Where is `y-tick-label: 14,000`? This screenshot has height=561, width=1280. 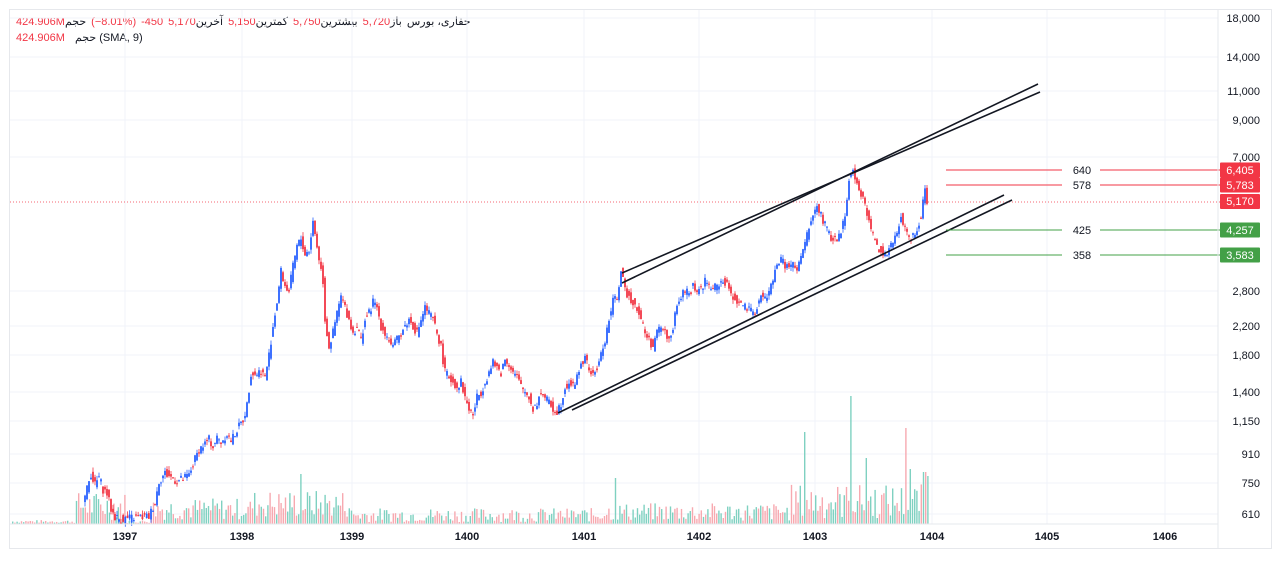 y-tick-label: 14,000 is located at coordinates (1243, 58).